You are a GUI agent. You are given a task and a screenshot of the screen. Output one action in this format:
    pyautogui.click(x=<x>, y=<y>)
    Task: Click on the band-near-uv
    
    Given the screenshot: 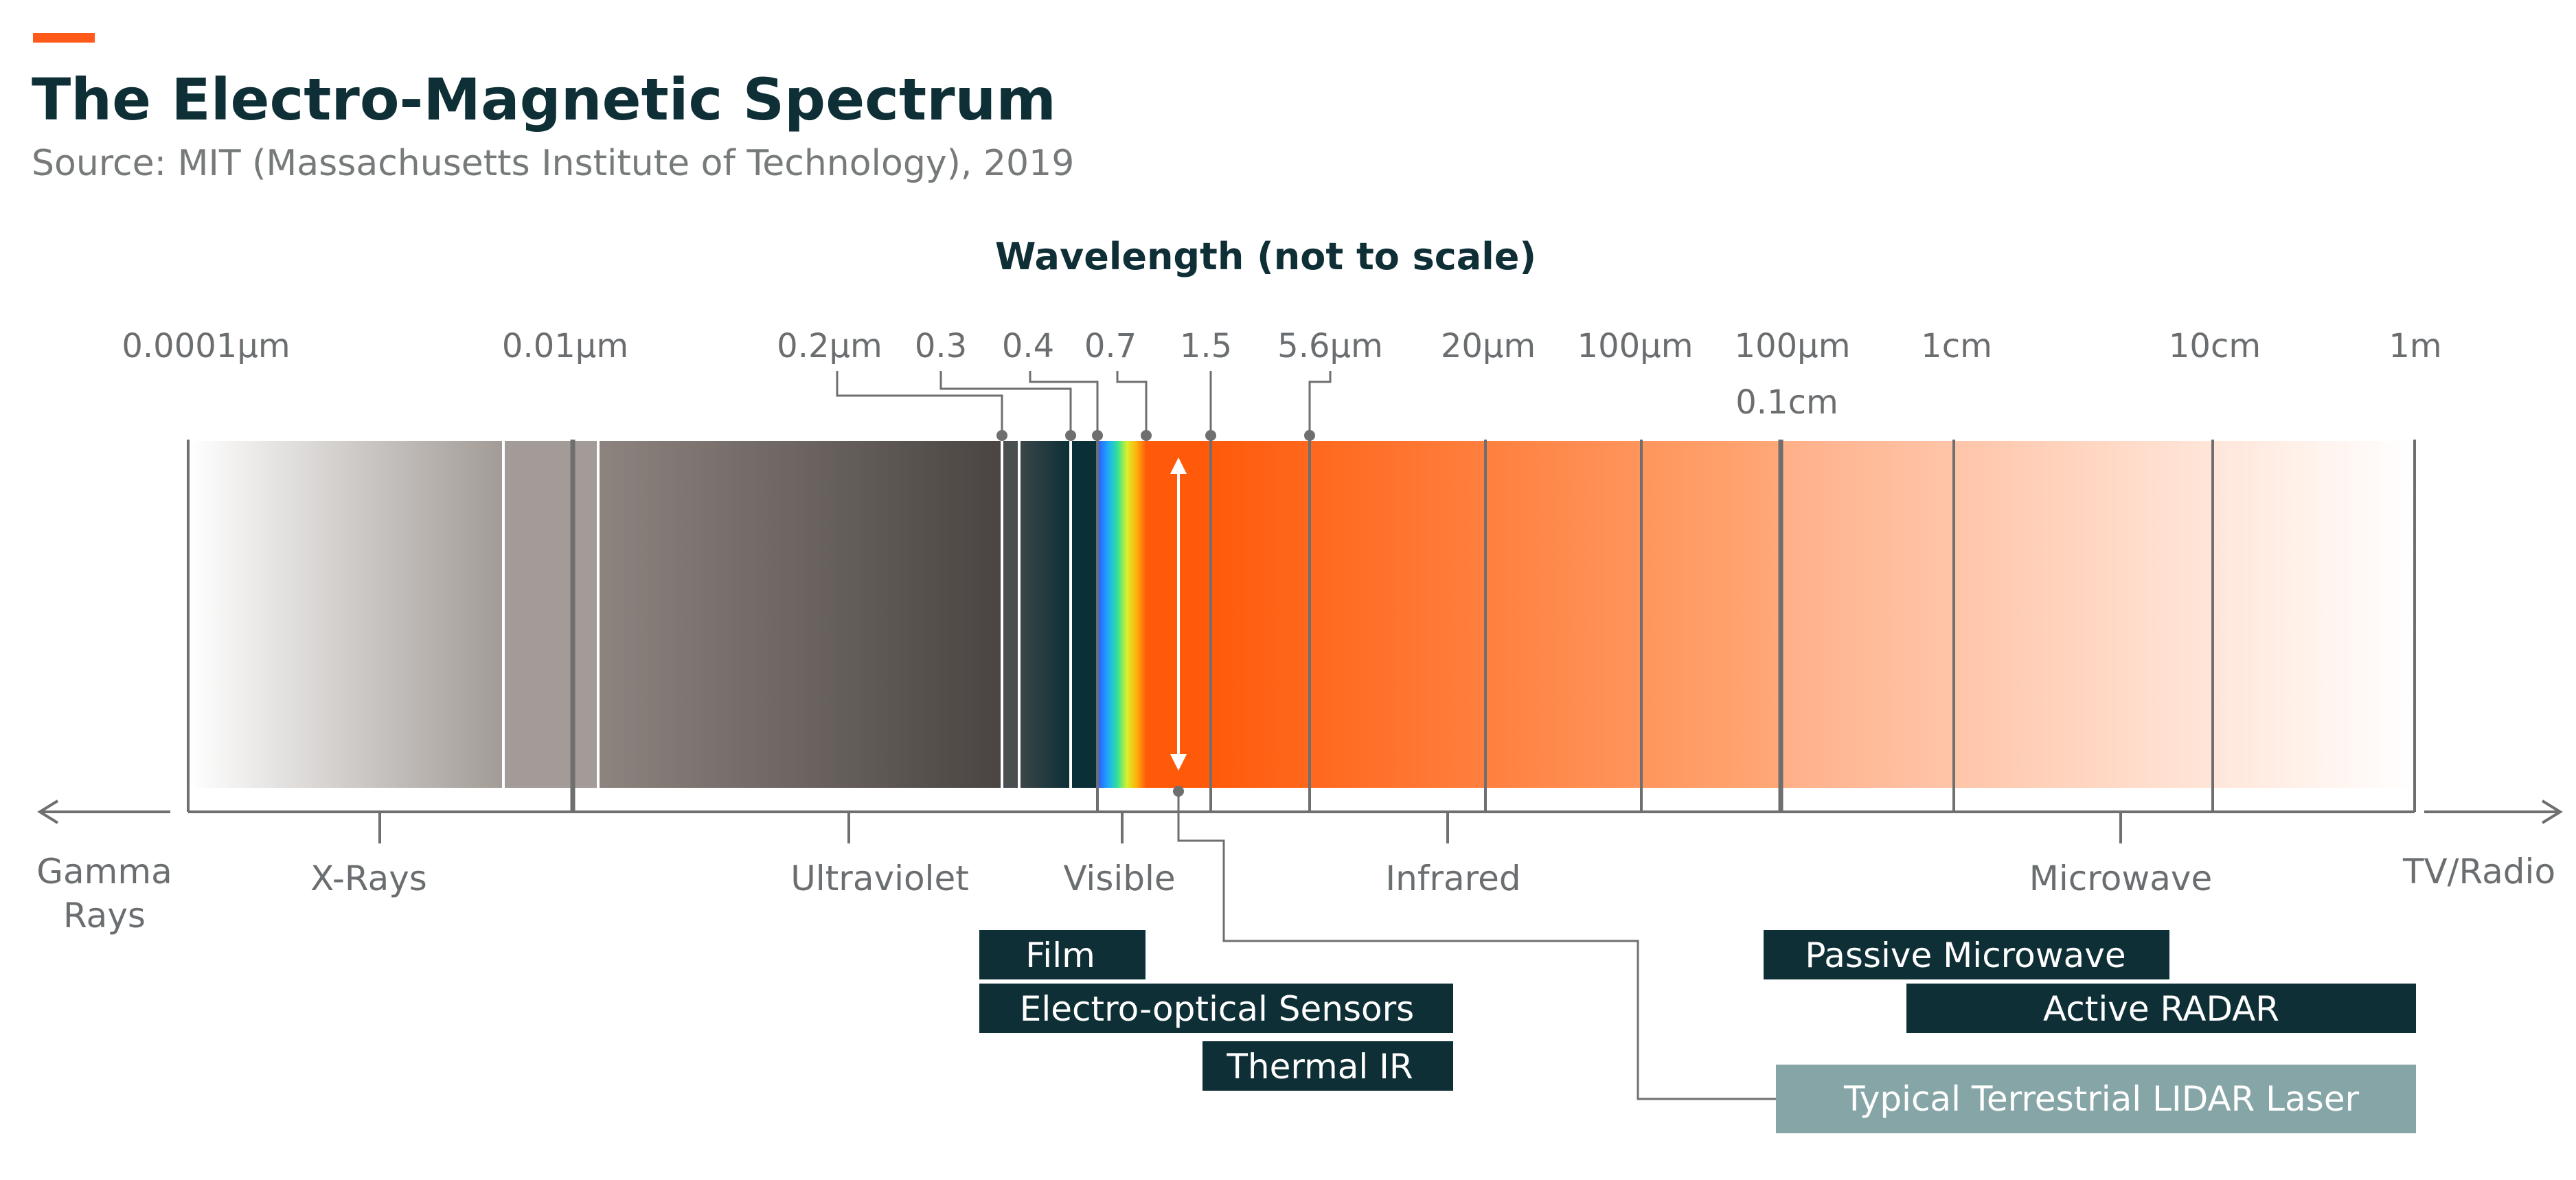 What is the action you would take?
    pyautogui.click(x=1045, y=614)
    